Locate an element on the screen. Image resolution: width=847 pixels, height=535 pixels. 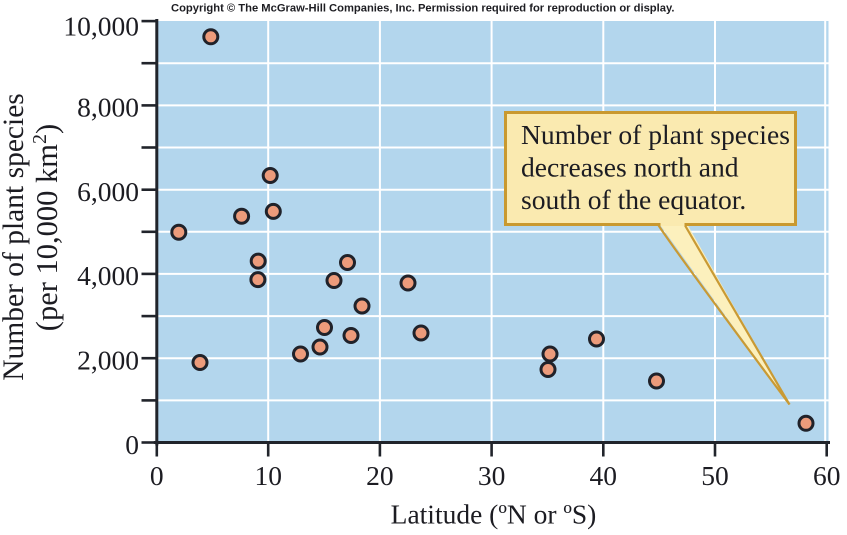
svg-text: 2,000 is located at coordinates (108, 360).